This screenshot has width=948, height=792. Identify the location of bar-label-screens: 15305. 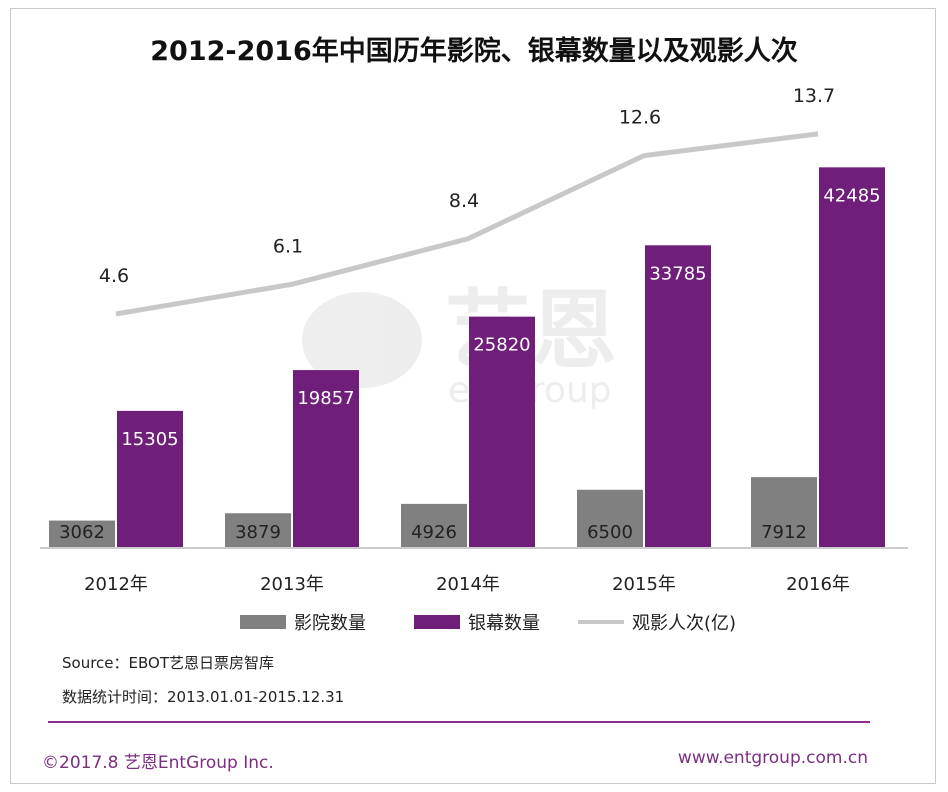
(149, 439).